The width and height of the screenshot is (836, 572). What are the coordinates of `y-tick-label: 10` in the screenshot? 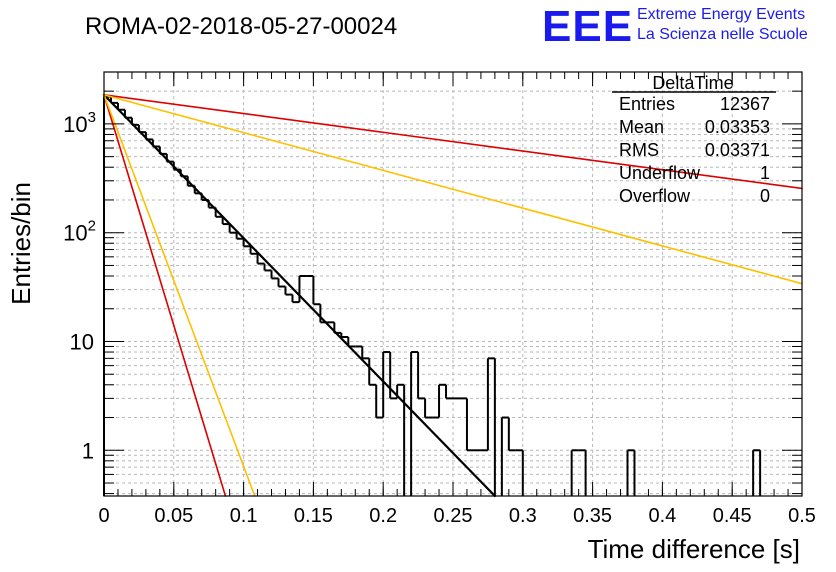 It's located at (82, 341).